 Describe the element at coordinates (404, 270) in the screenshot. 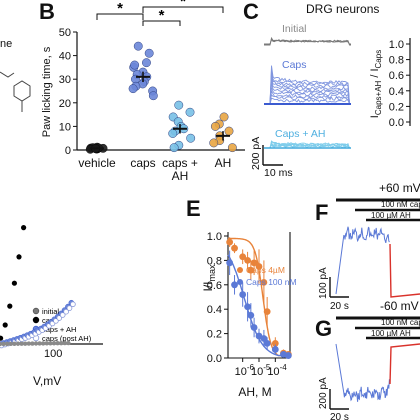

I see `panel-f-trace-red` at that location.